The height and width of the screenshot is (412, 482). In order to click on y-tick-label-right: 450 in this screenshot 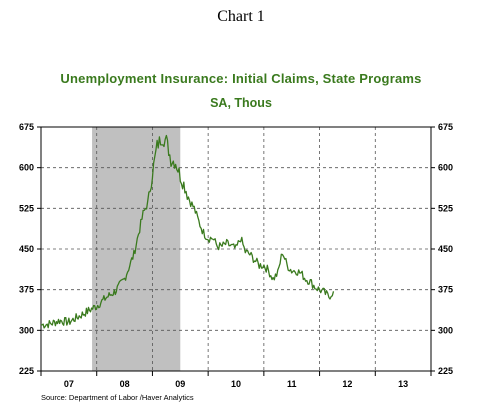, I will do `click(445, 249)`.